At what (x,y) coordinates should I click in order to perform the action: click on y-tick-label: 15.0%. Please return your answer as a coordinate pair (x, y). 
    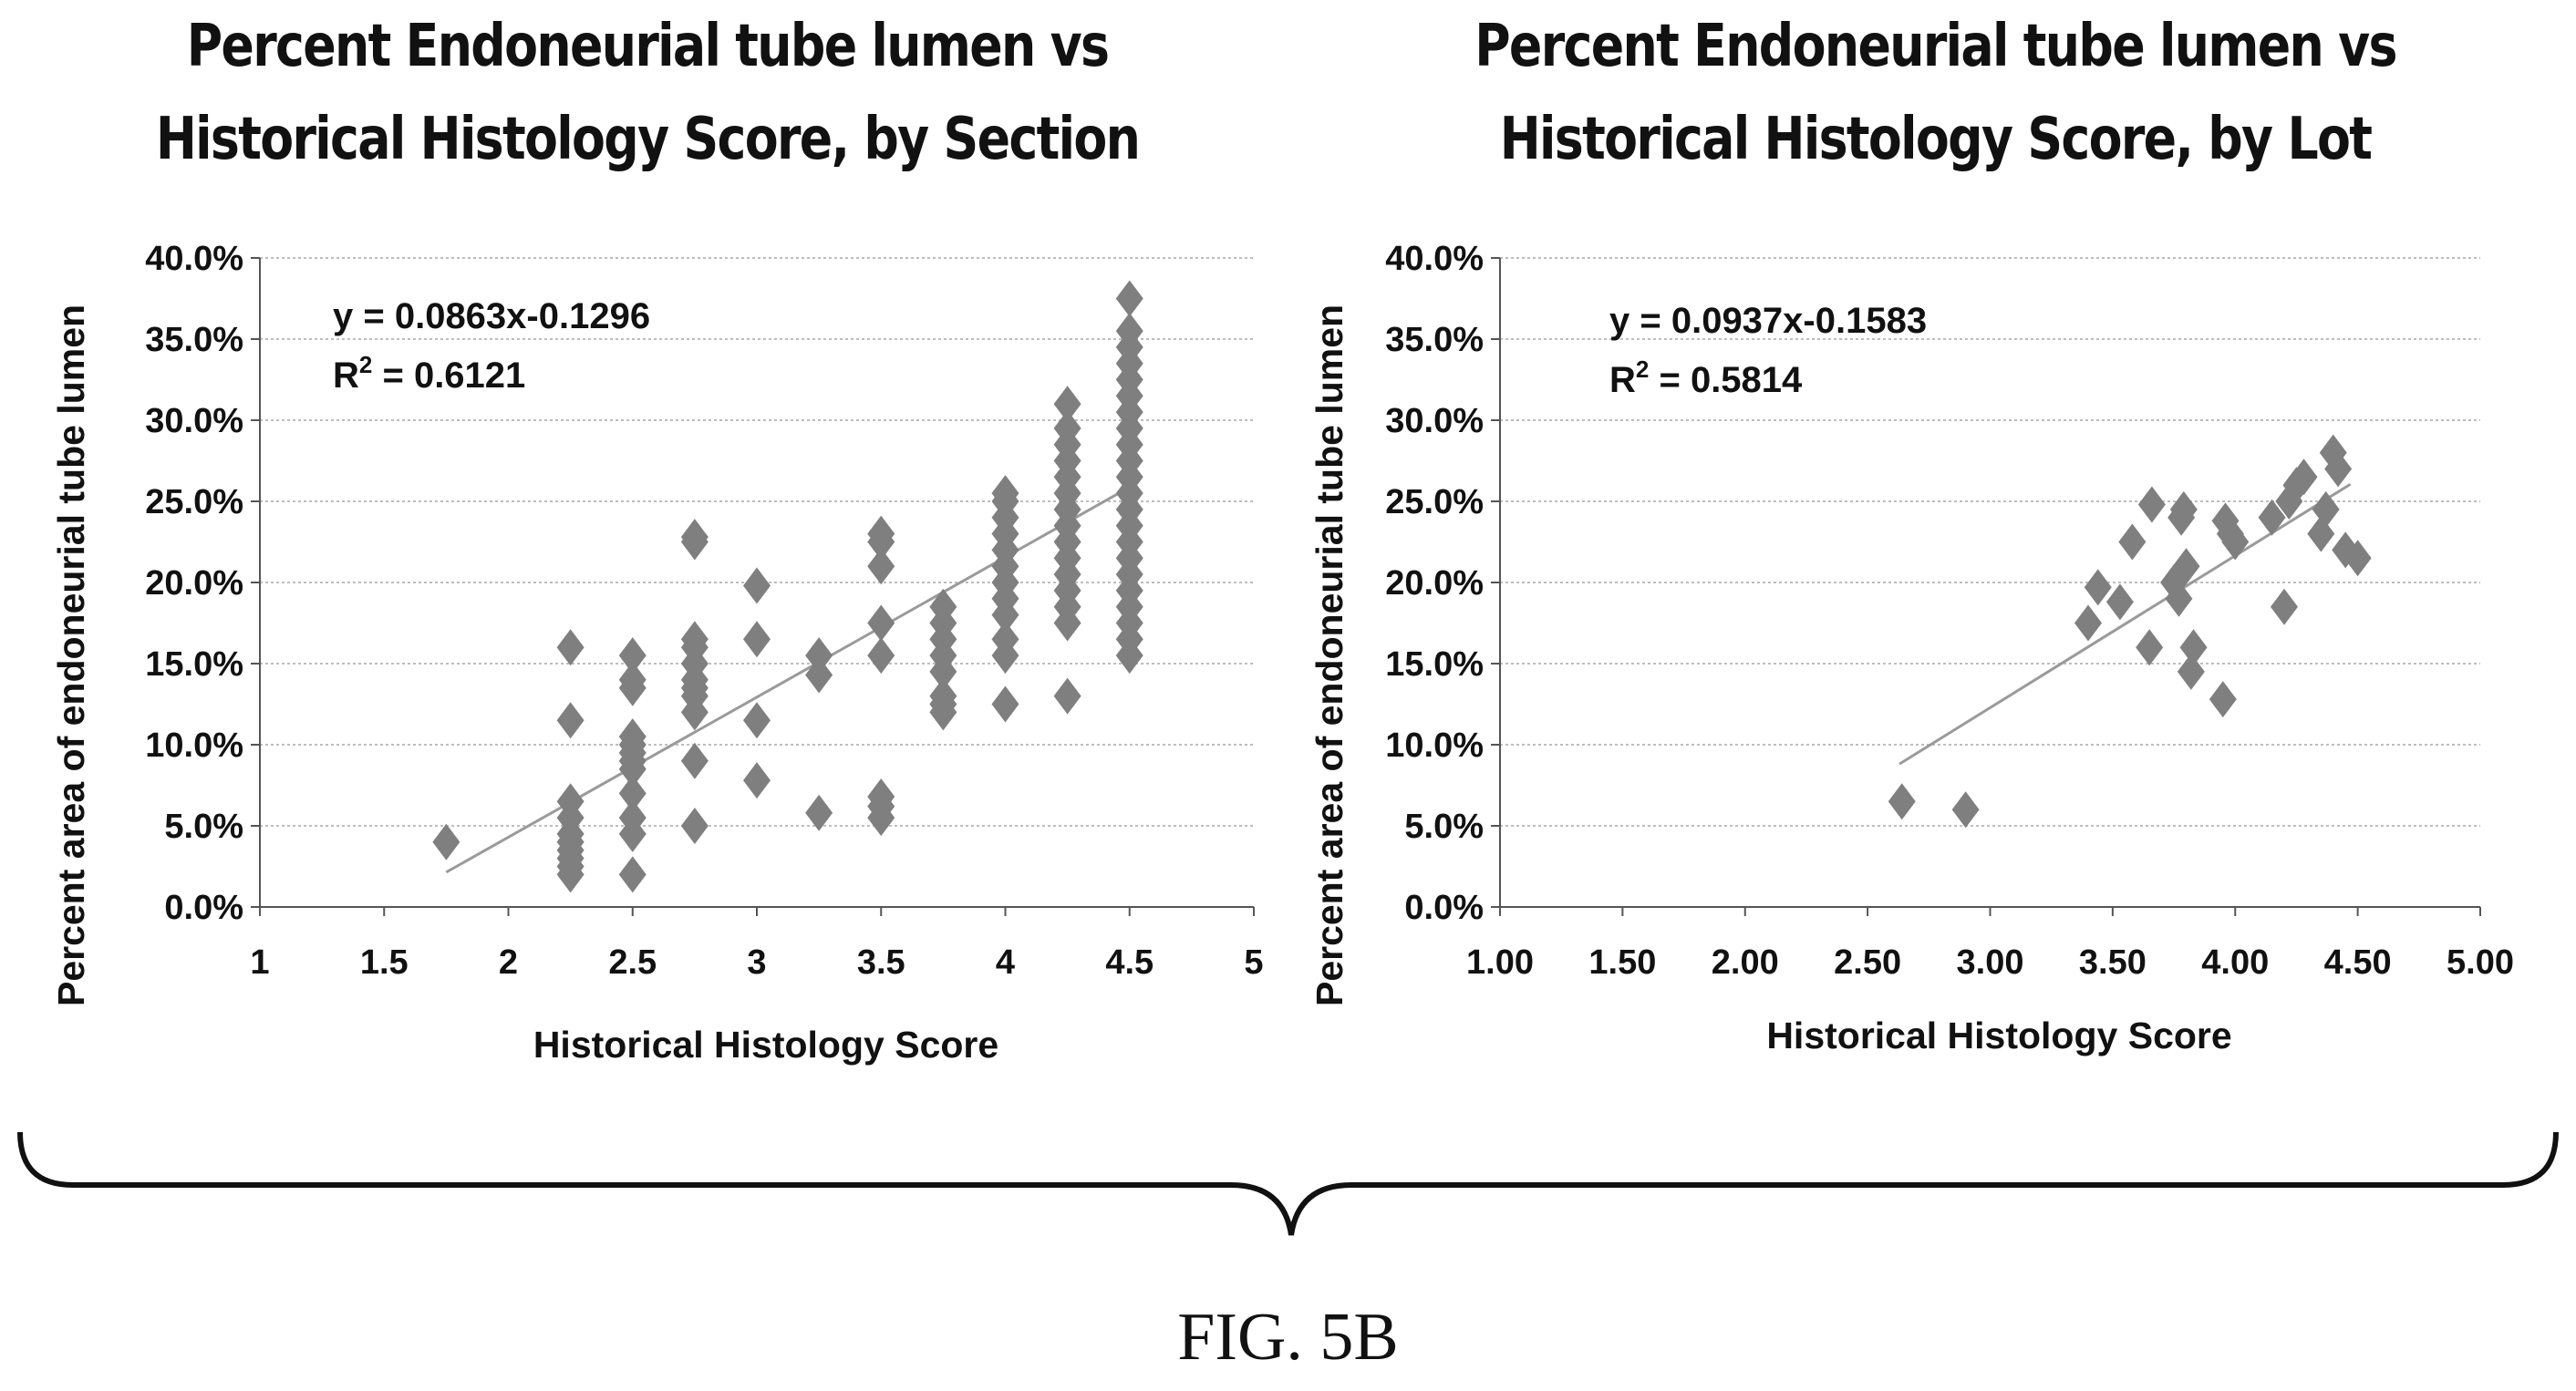
    Looking at the image, I should click on (194, 665).